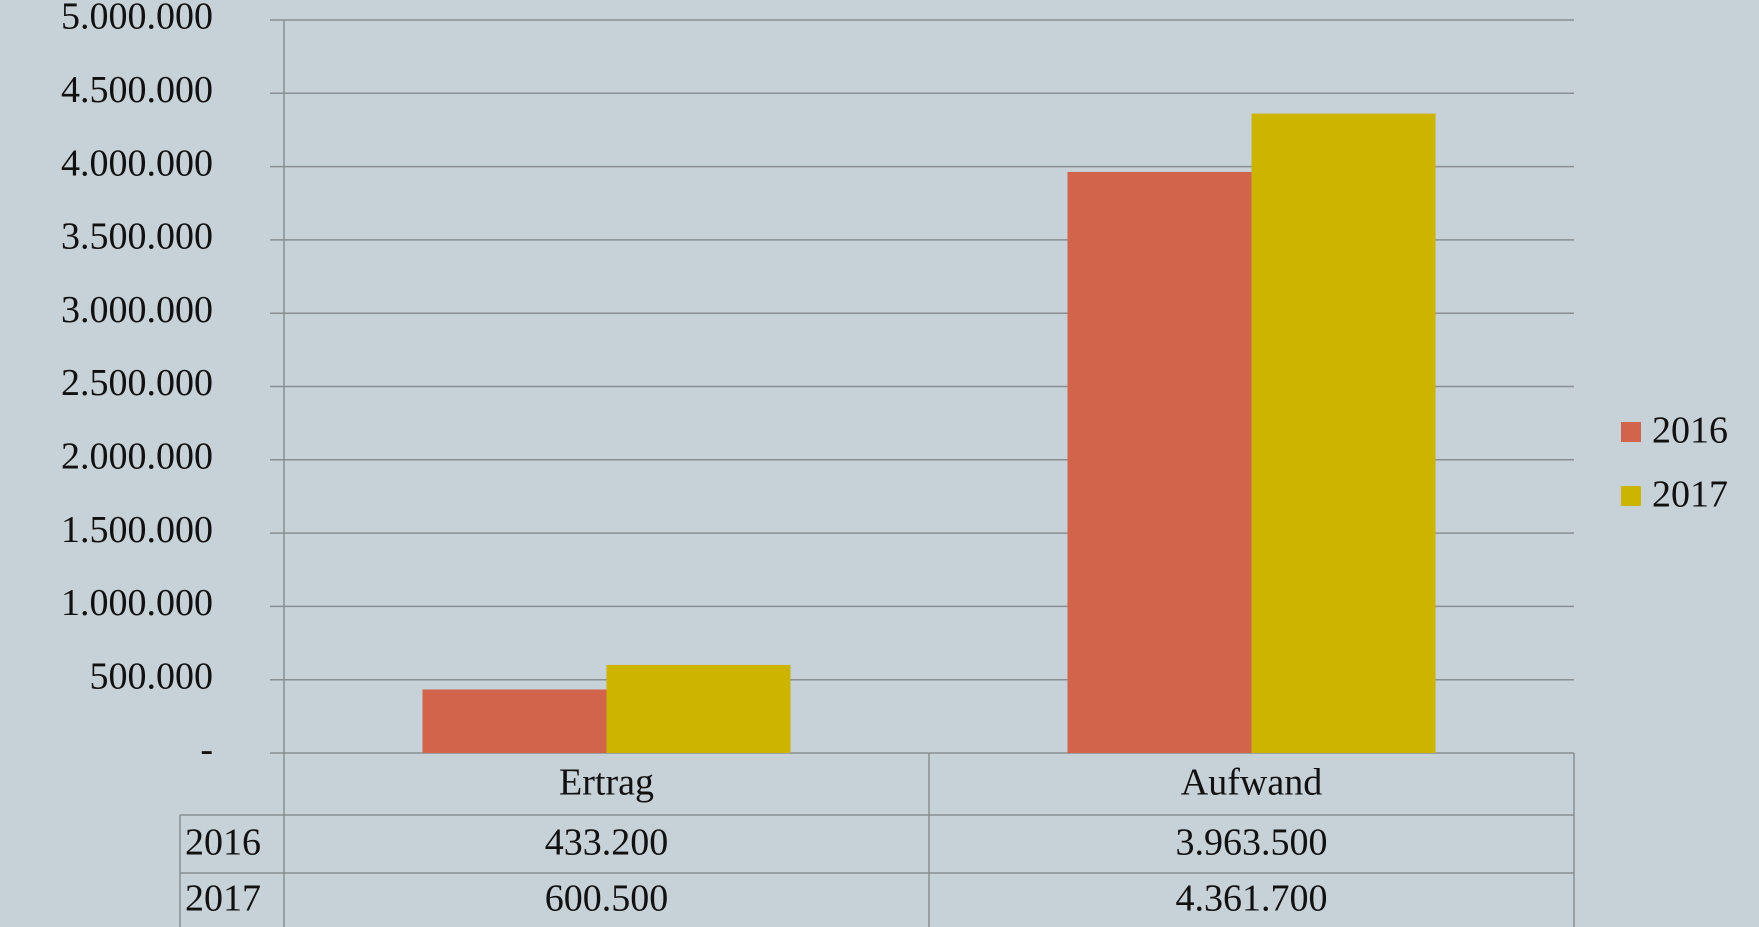 The image size is (1759, 927). What do you see at coordinates (137, 530) in the screenshot?
I see `y-tick-label: 1.500.000` at bounding box center [137, 530].